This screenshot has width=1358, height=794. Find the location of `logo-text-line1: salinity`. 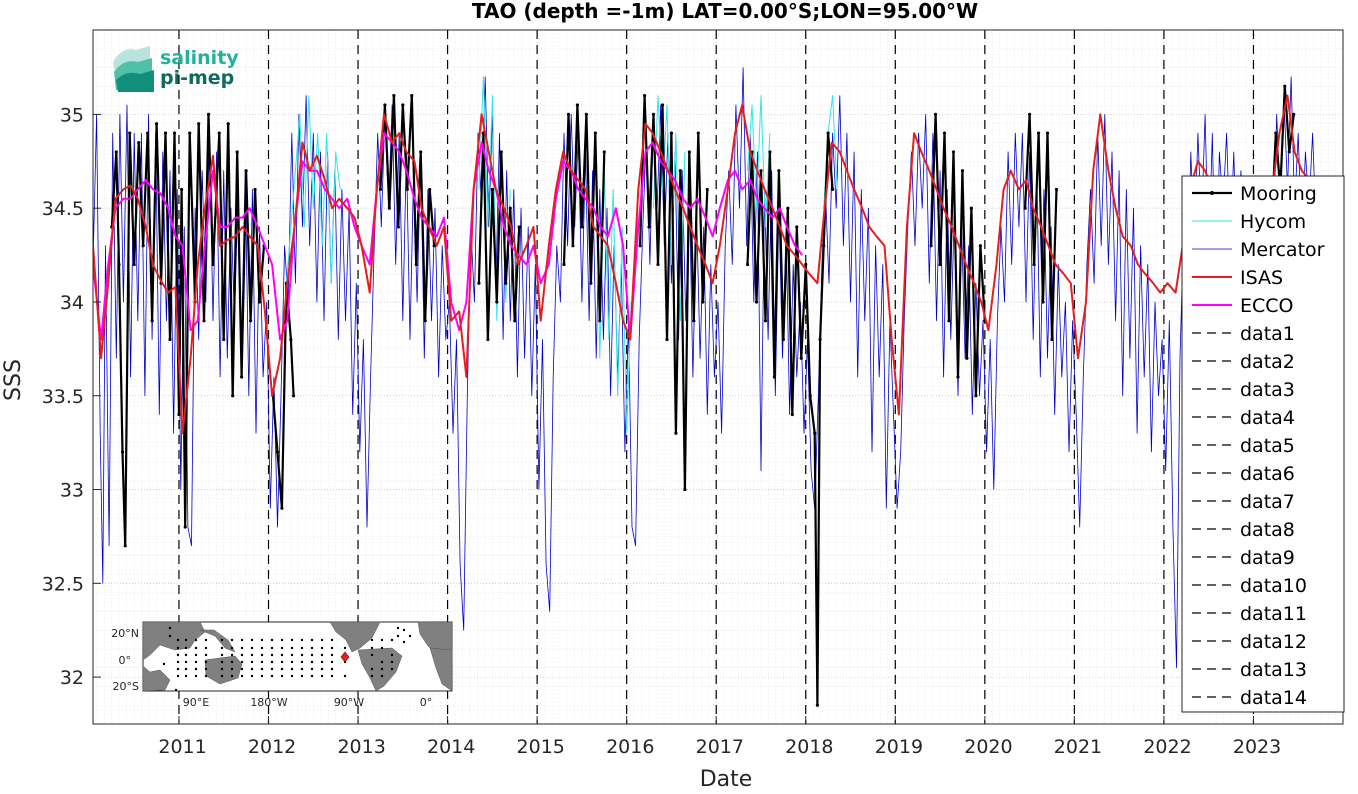

logo-text-line1: salinity is located at coordinates (199, 58).